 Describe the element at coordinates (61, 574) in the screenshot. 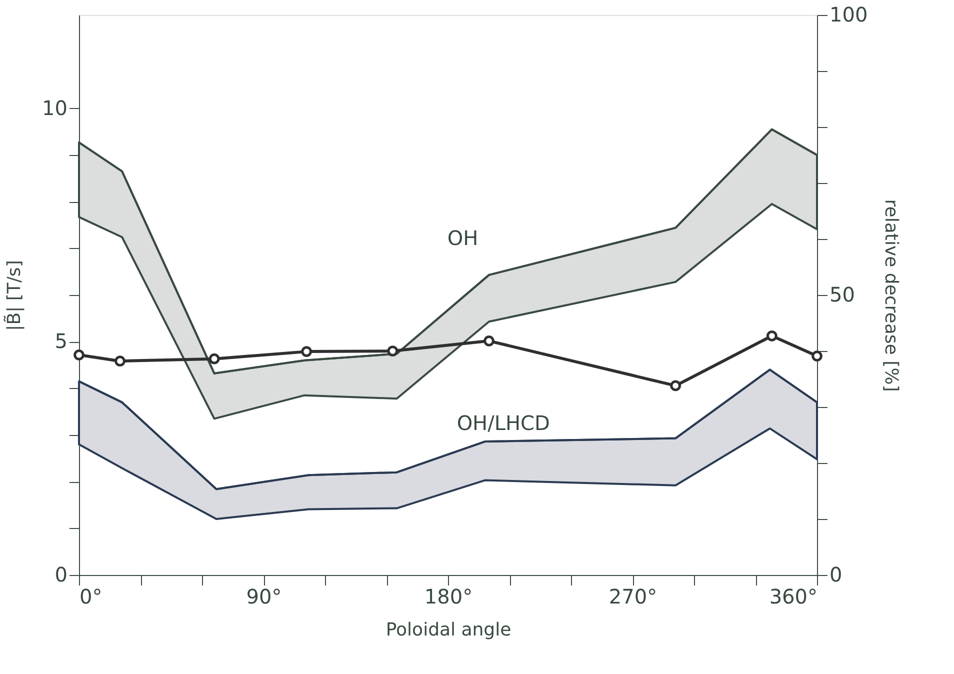

I see `y-tick-label: 0` at that location.